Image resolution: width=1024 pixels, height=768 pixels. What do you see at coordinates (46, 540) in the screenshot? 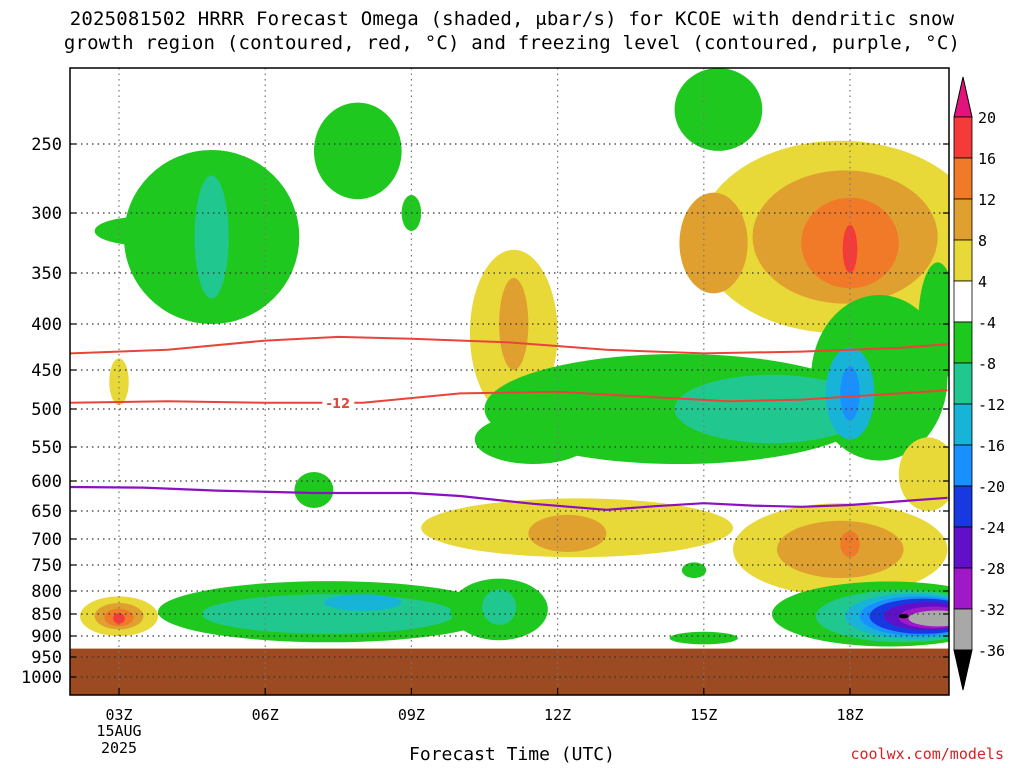
I see `y-tick-label: 700` at bounding box center [46, 540].